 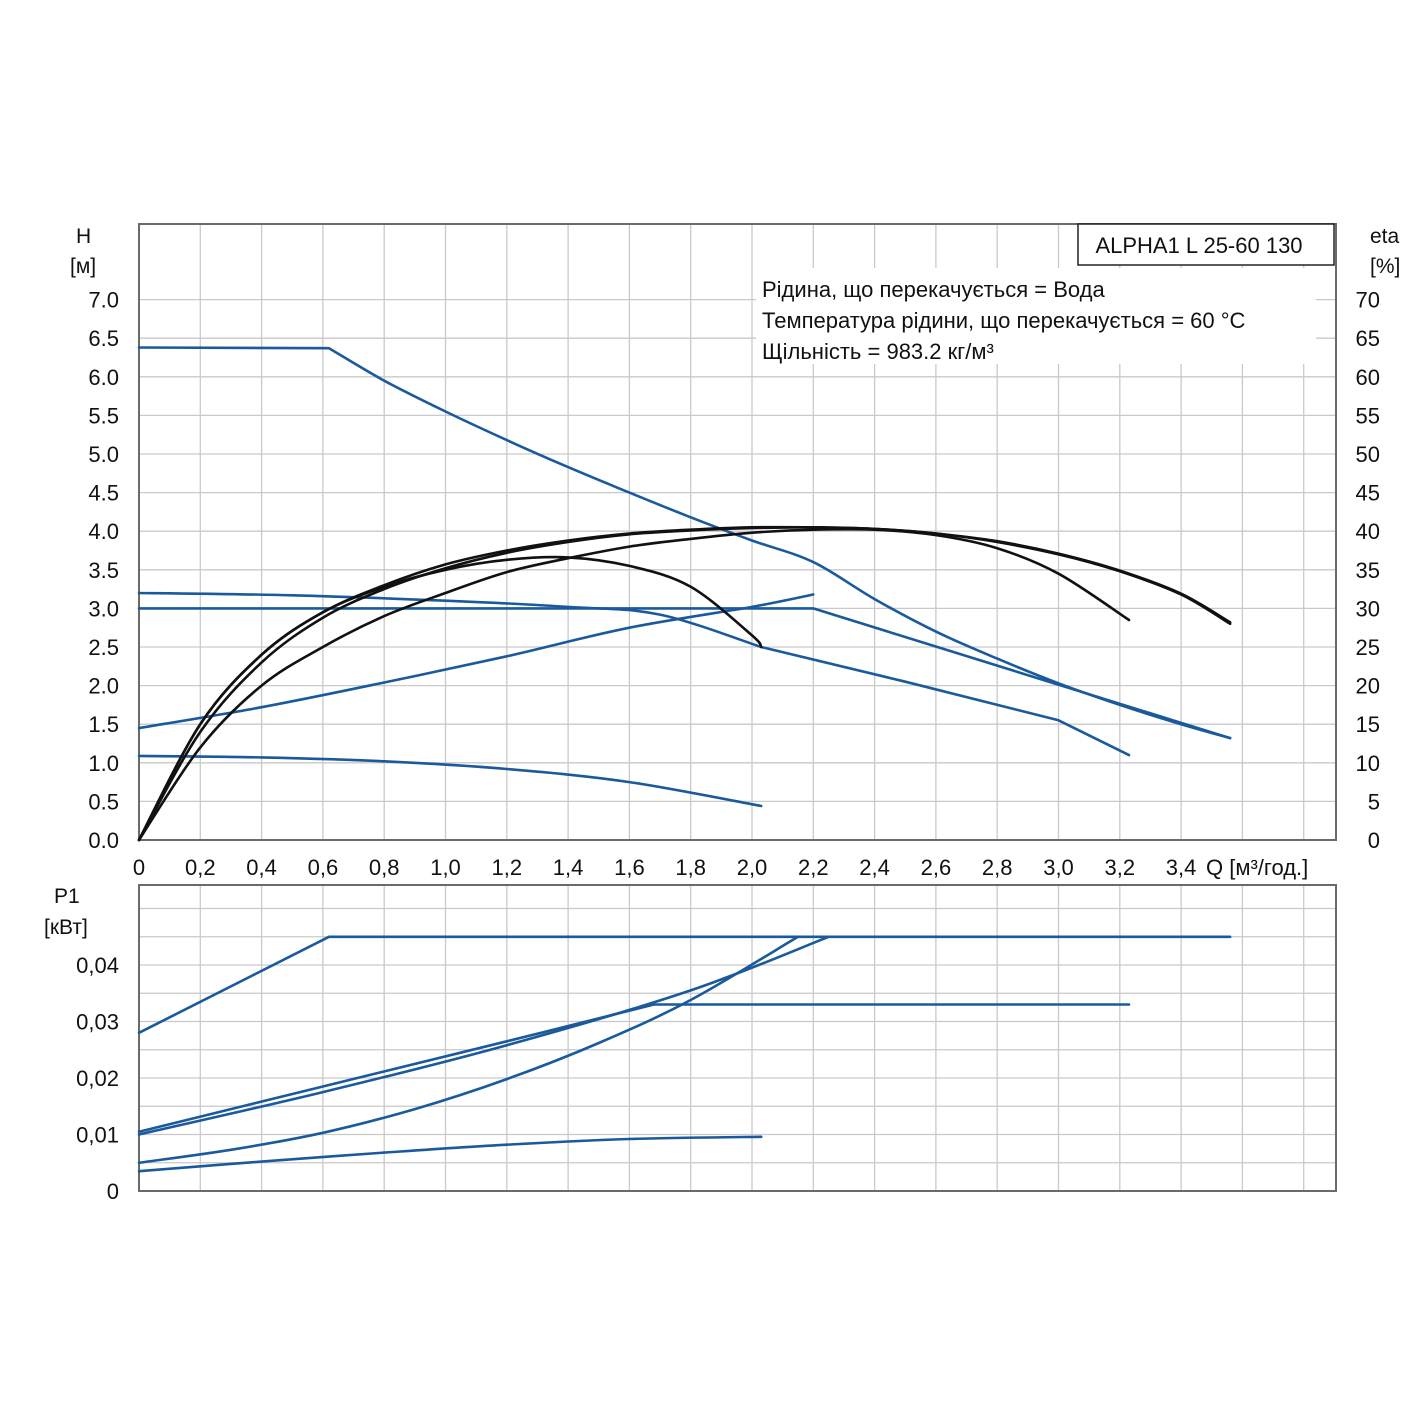 I want to click on y-tick-label-head: 3.0, so click(x=103, y=608).